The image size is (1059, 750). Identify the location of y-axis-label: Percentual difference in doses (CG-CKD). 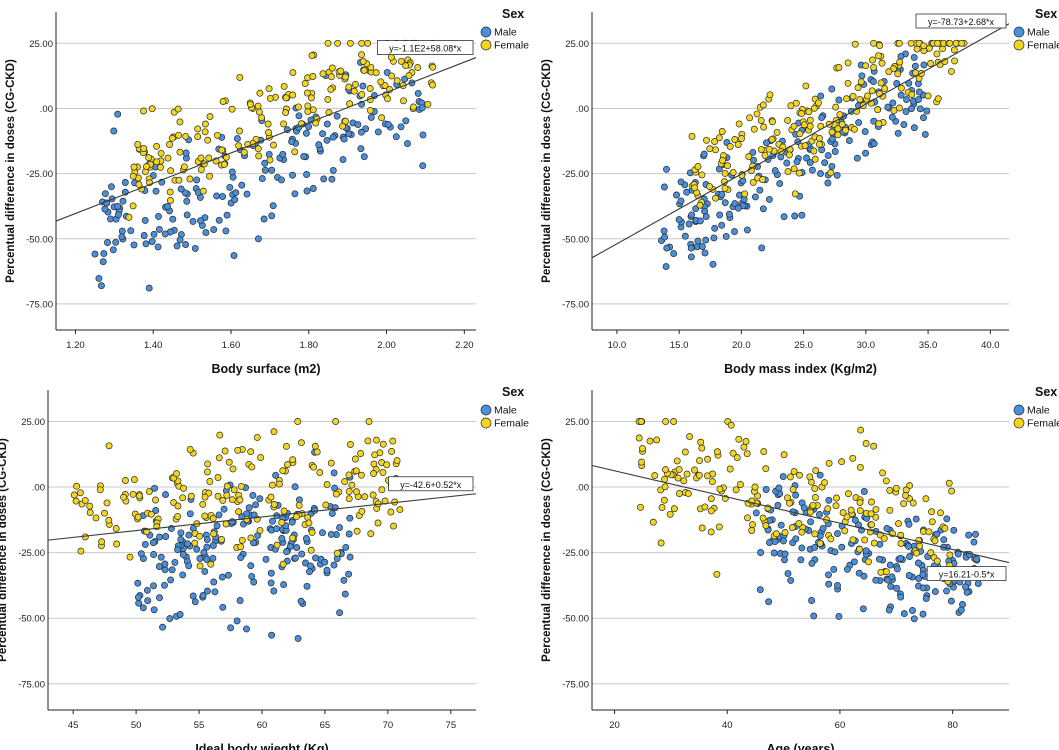
(11, 171).